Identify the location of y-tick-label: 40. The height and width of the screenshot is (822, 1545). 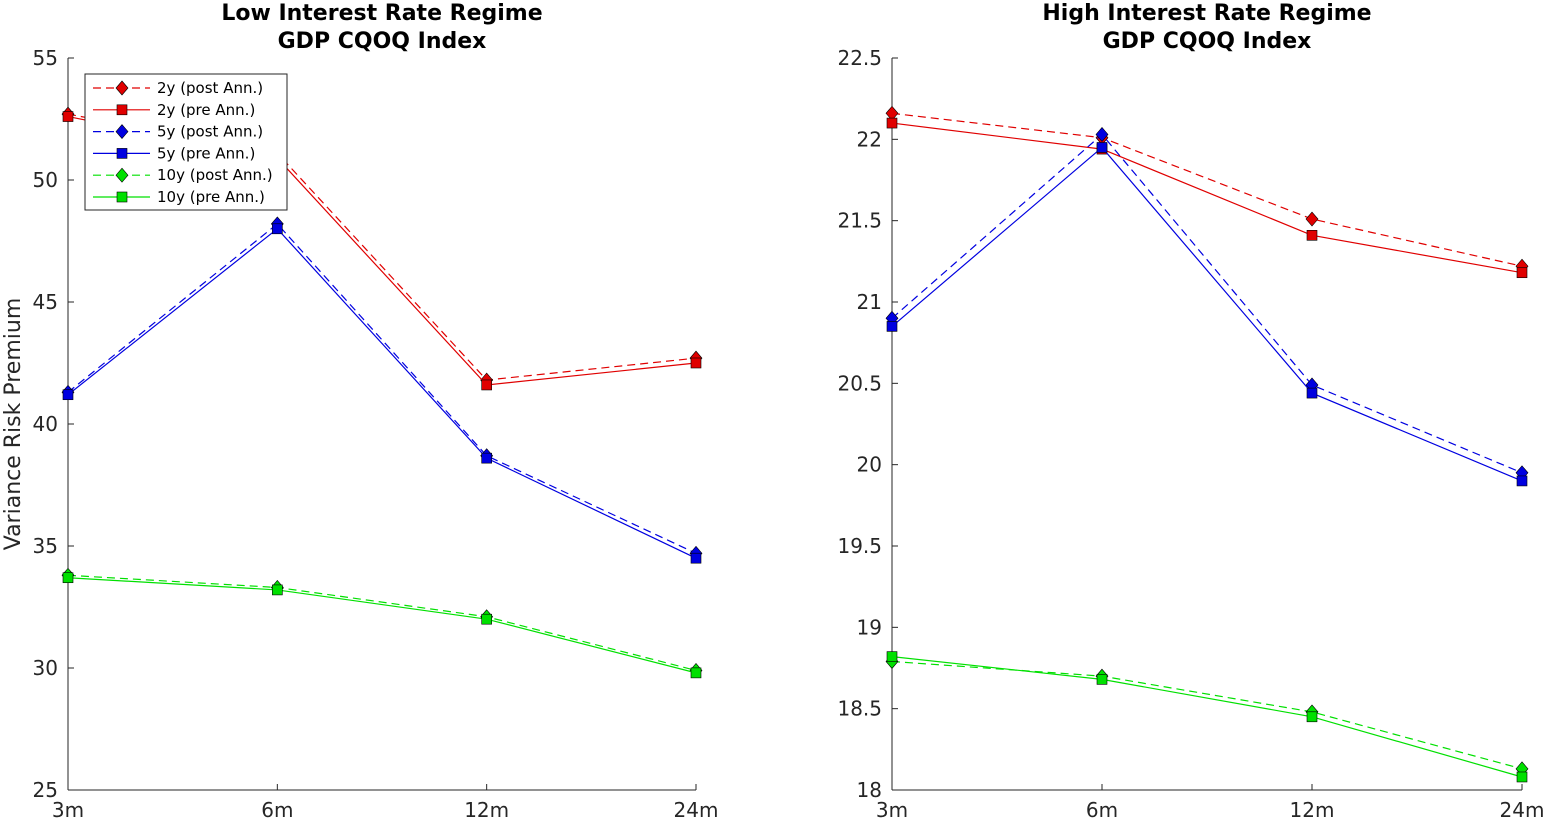
(45, 424).